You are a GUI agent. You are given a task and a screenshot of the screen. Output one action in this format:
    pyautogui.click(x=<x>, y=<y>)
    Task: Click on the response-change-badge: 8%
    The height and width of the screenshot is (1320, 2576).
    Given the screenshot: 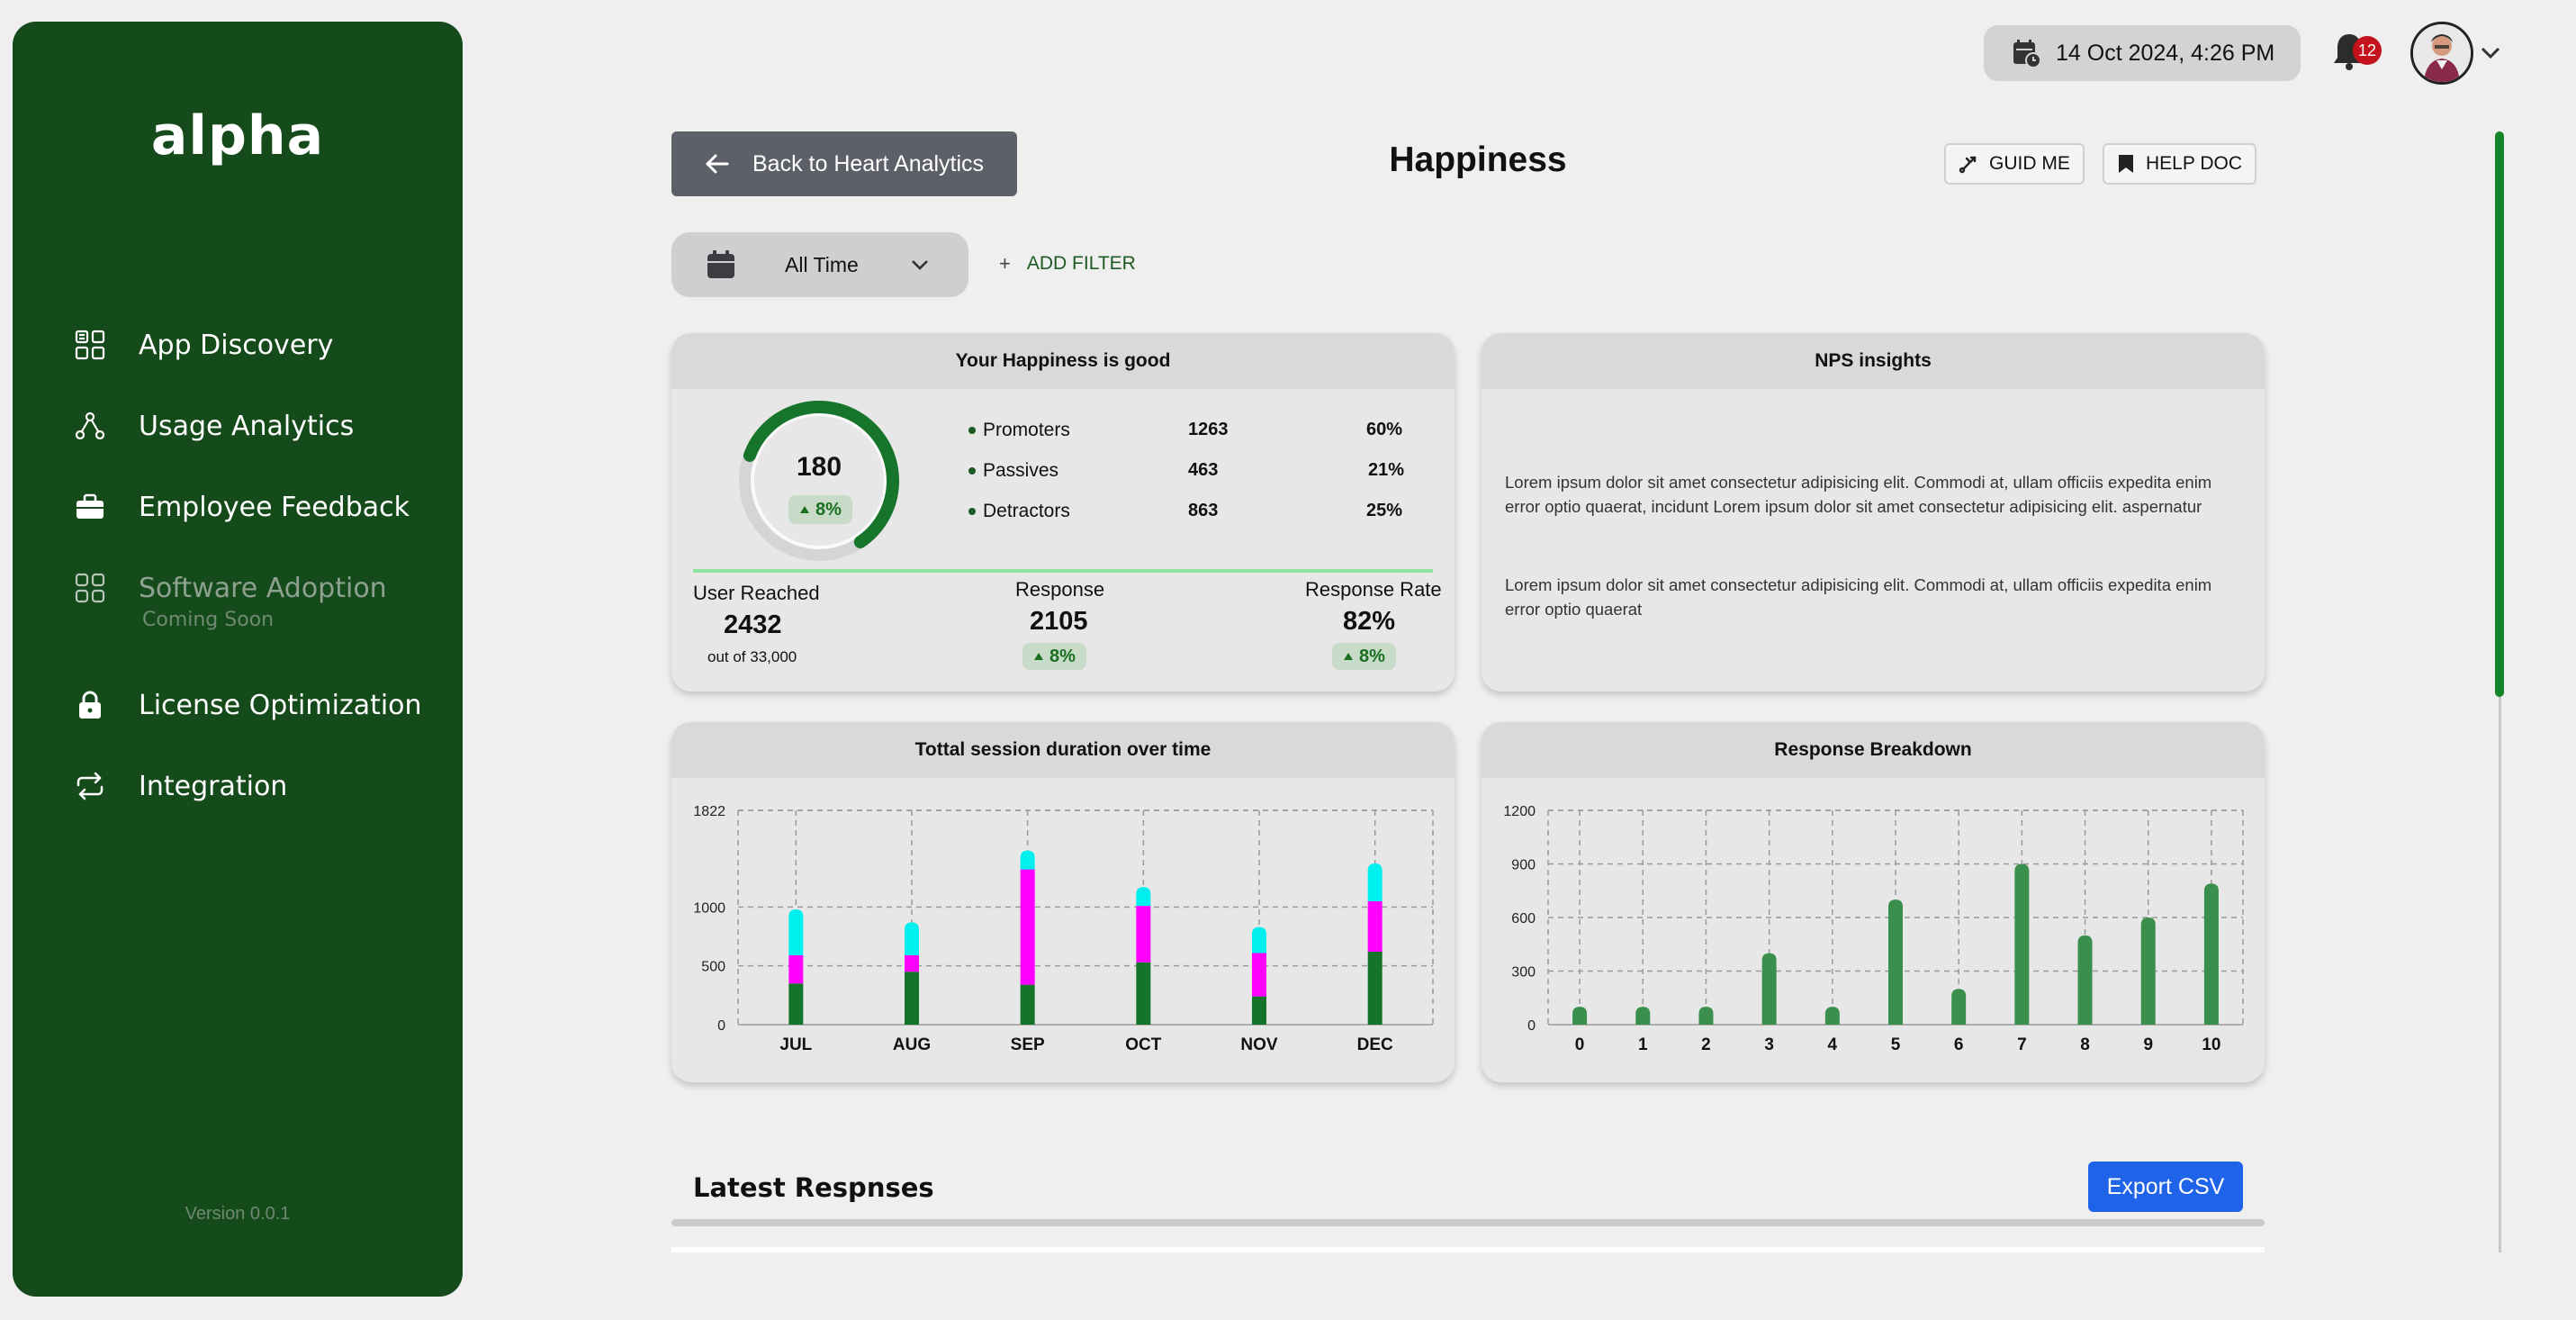 What is the action you would take?
    pyautogui.click(x=1054, y=656)
    